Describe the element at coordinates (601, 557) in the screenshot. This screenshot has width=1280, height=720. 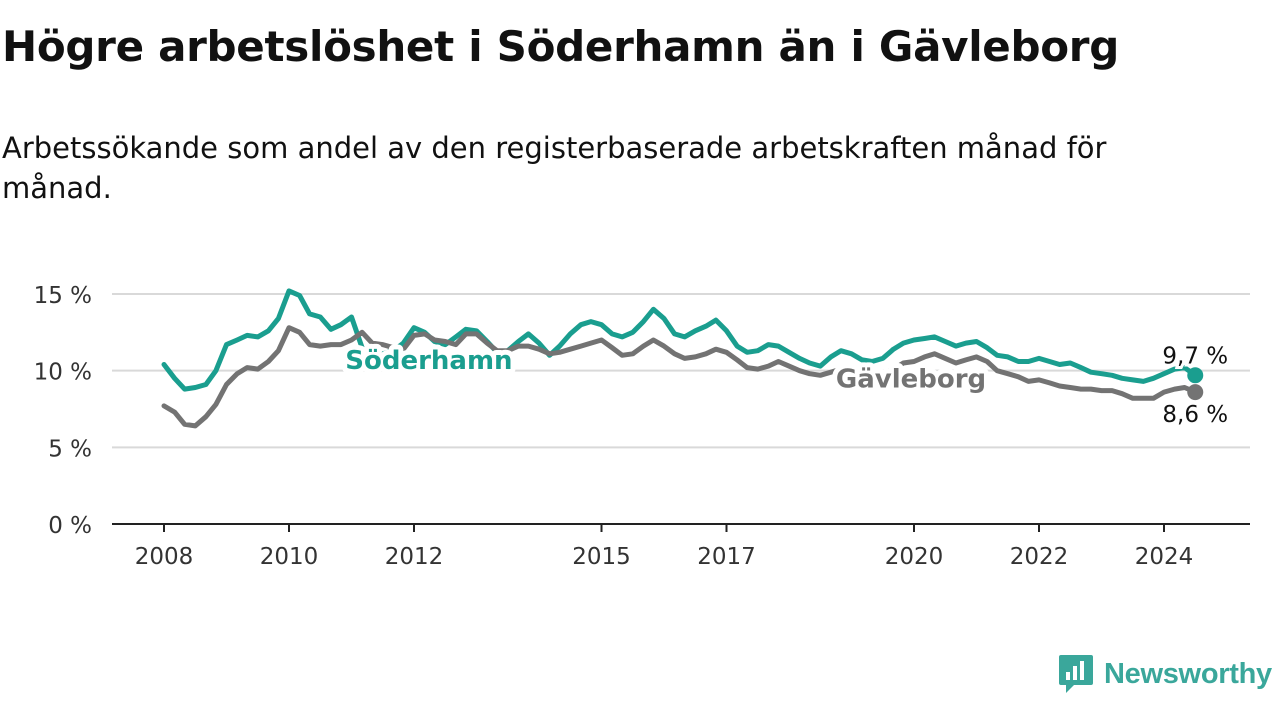
I see `x-tick-label: 2015` at that location.